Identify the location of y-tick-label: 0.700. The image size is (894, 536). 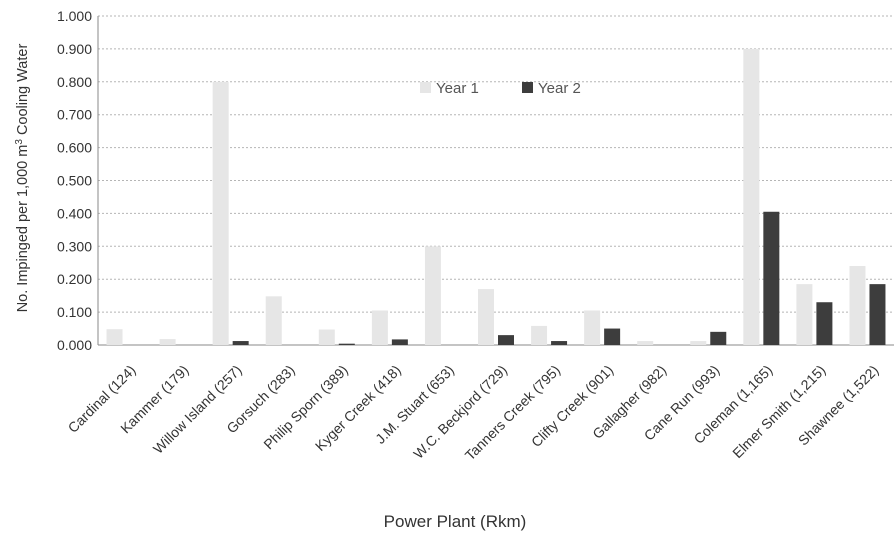
(74, 115).